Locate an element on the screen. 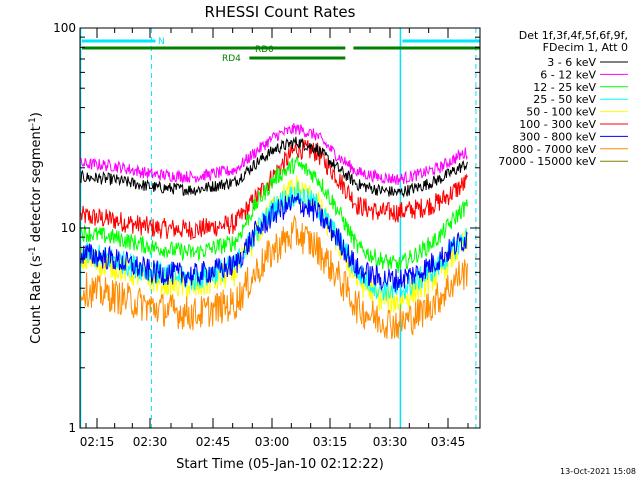  x-tick-label: 03:00 is located at coordinates (272, 442).